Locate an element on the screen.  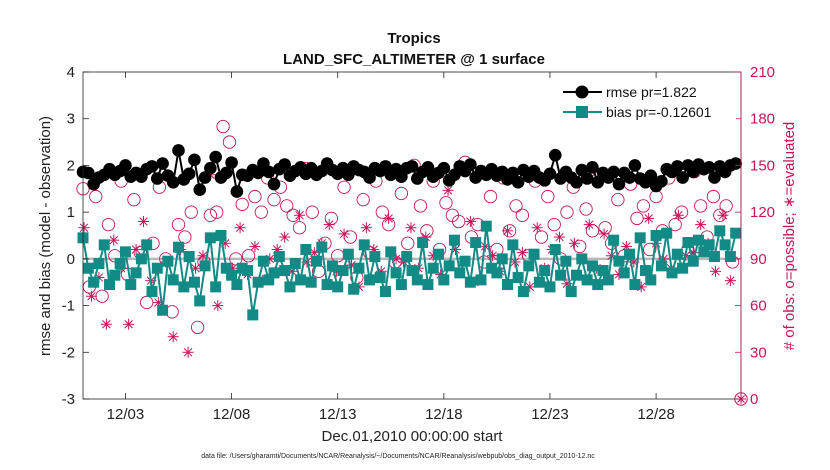
y-tick-label: 1 is located at coordinates (71, 212).